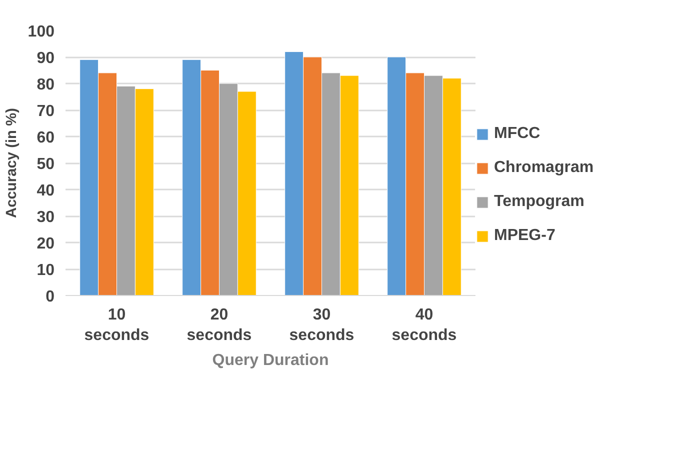 This screenshot has height=450, width=693. I want to click on y-tick-label: 50, so click(45, 164).